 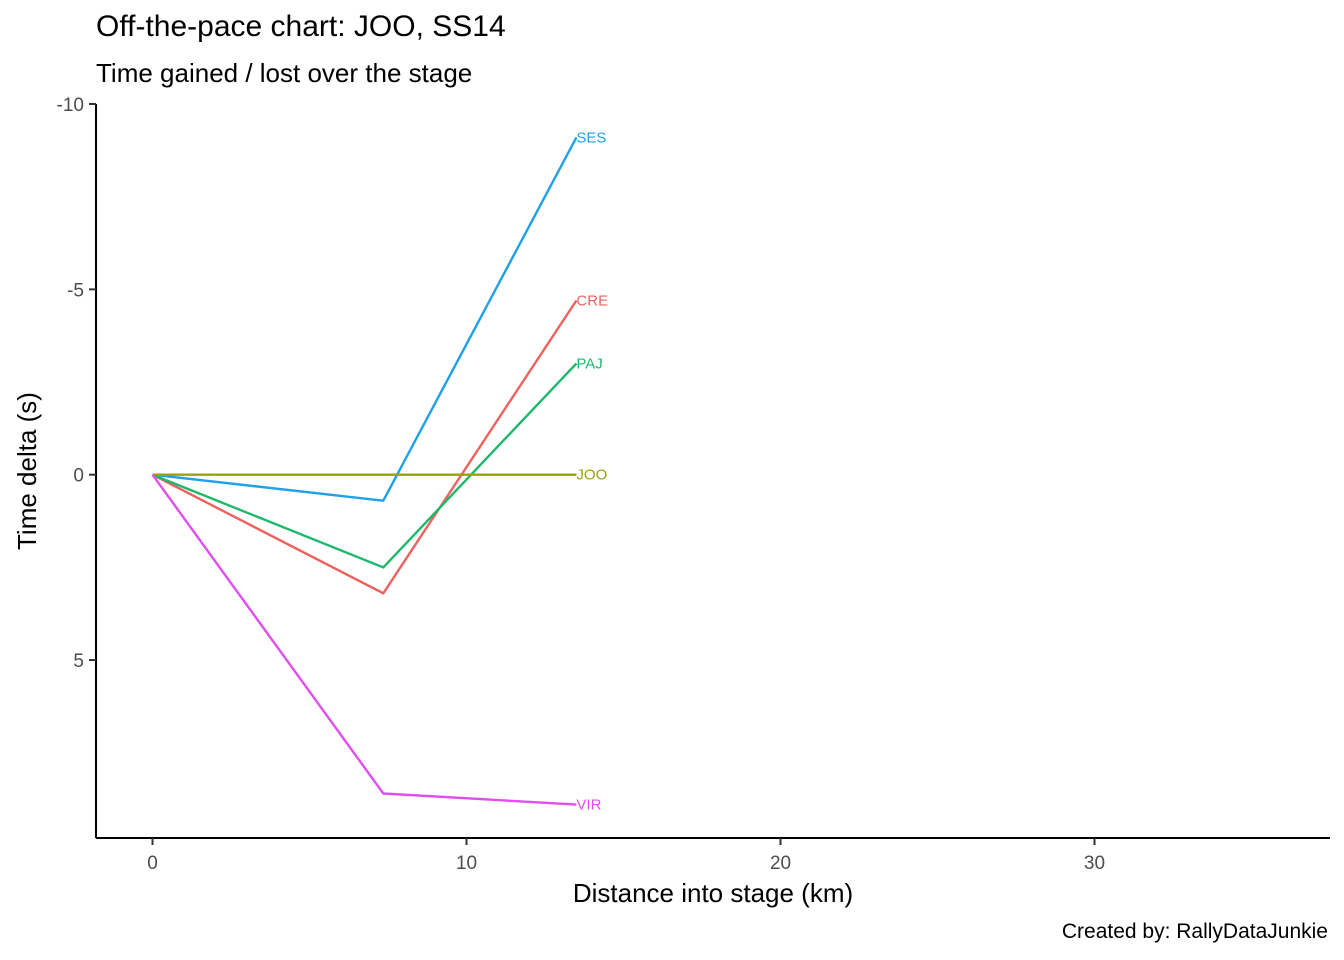 What do you see at coordinates (301, 26) in the screenshot?
I see `chart-title: Off-the-pace chart: JOO, SS14` at bounding box center [301, 26].